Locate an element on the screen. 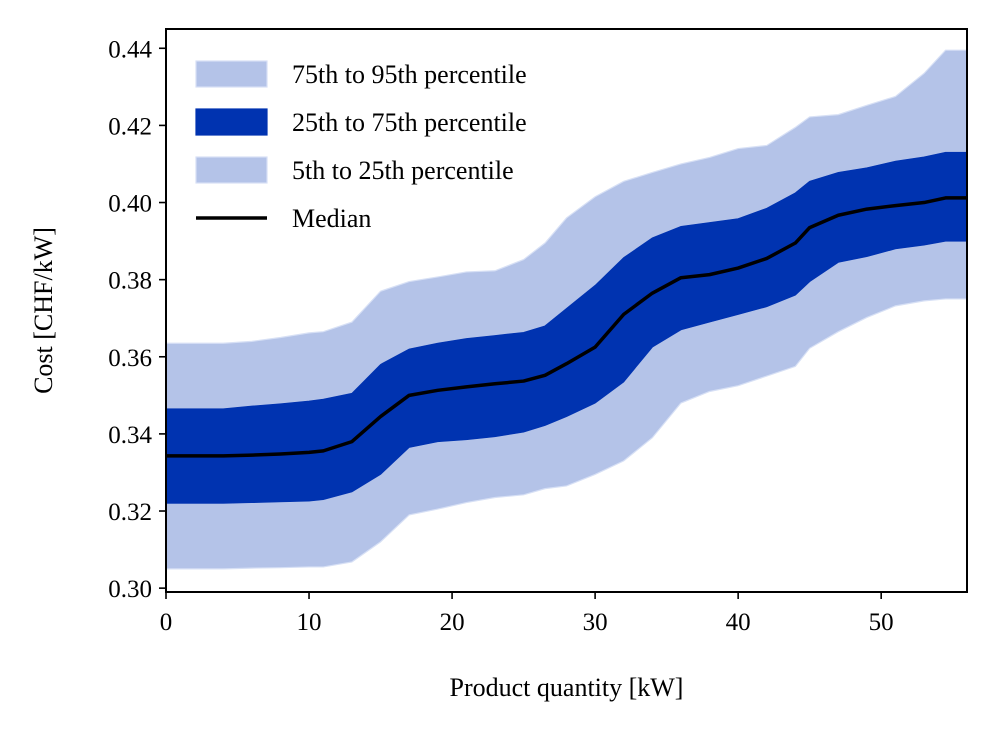  legend-label: Median is located at coordinates (331, 218).